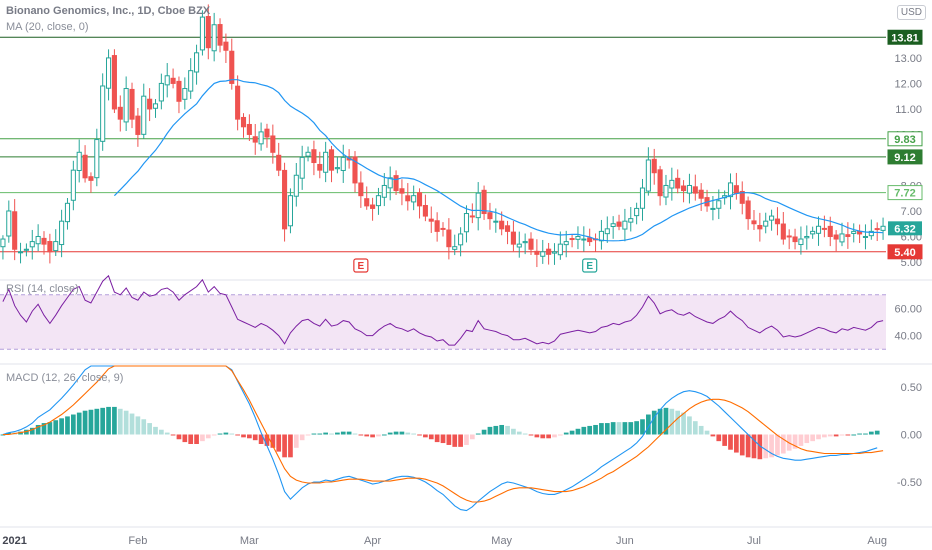 The width and height of the screenshot is (932, 550). What do you see at coordinates (911, 12) in the screenshot?
I see `currency-button: USD` at bounding box center [911, 12].